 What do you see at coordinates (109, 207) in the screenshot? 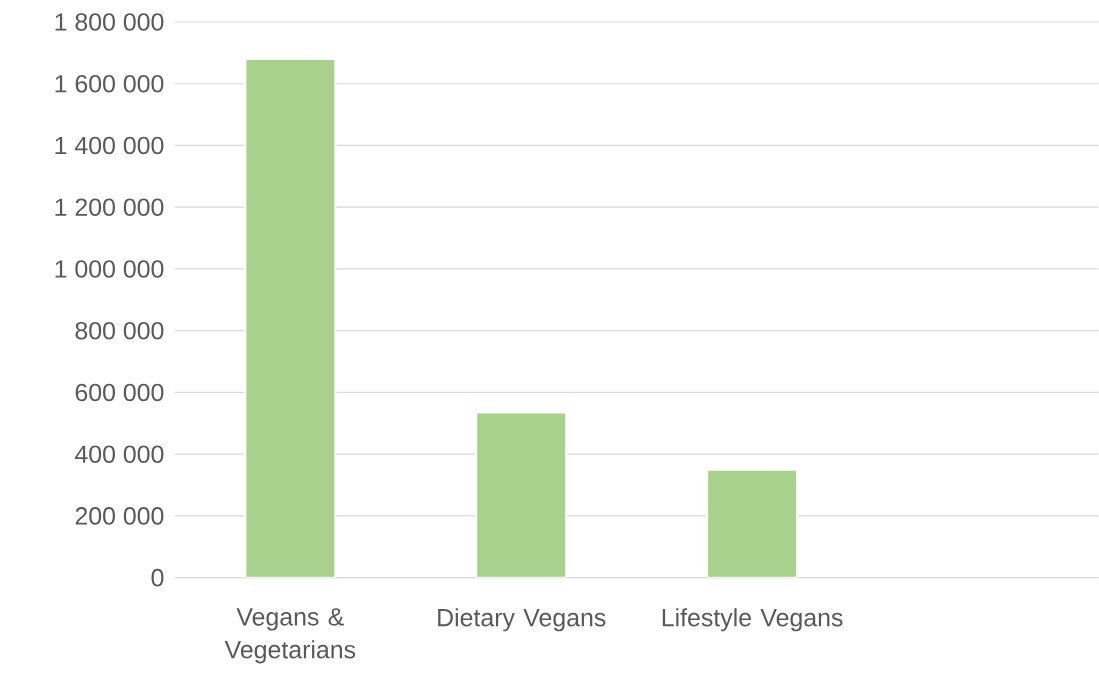
I see `y-tick-label: 1 200 000` at bounding box center [109, 207].